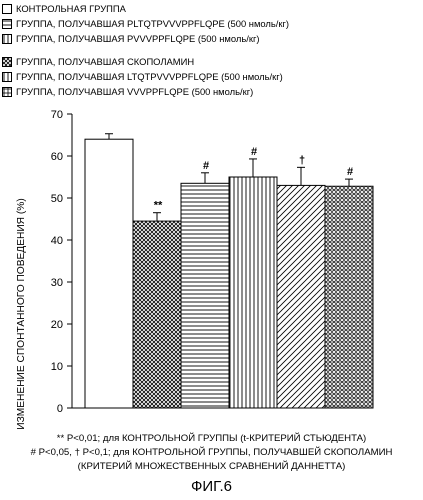 The image size is (423, 500). What do you see at coordinates (57, 367) in the screenshot?
I see `y-tick-label: 10` at bounding box center [57, 367].